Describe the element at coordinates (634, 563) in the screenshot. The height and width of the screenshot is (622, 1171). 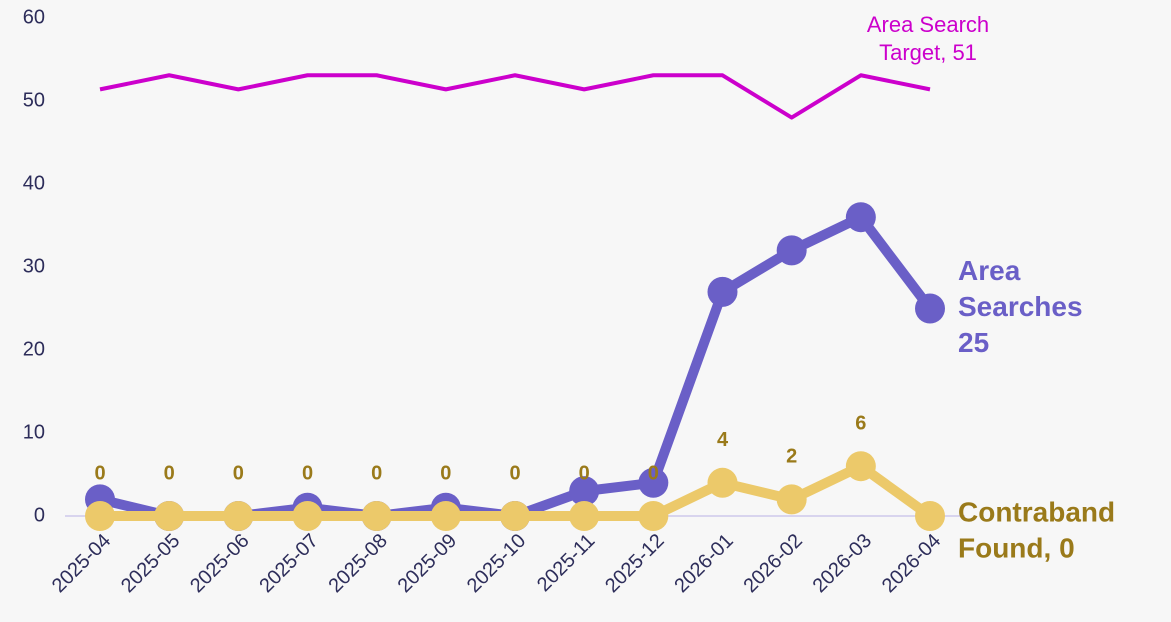
I see `x-tick-label: 2025-12` at that location.